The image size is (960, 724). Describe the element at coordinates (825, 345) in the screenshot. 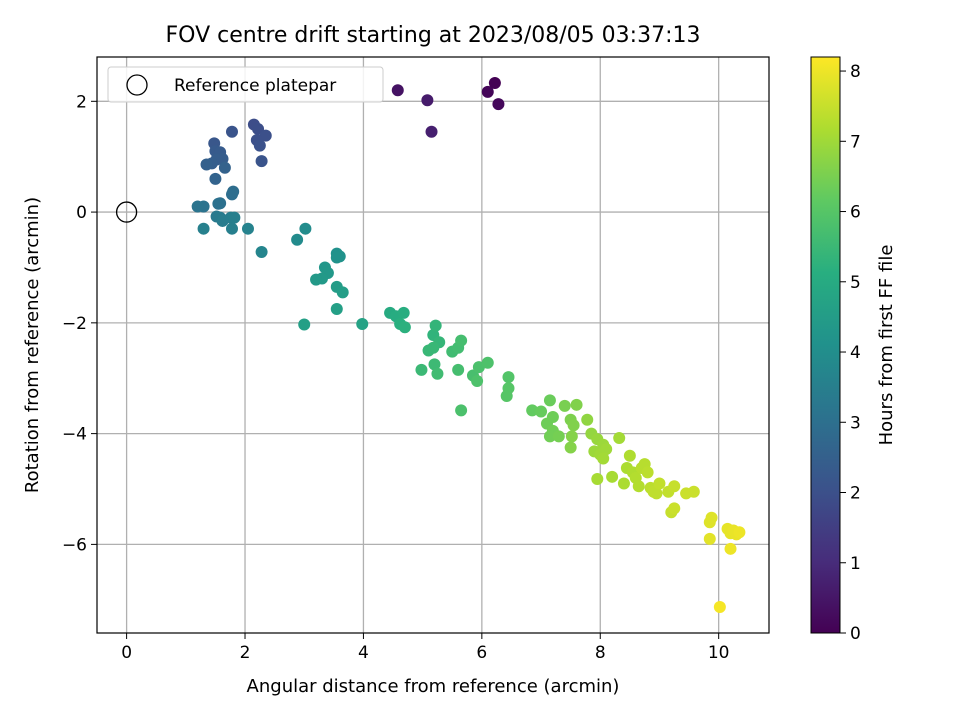

I see `colorbar-gradient` at that location.